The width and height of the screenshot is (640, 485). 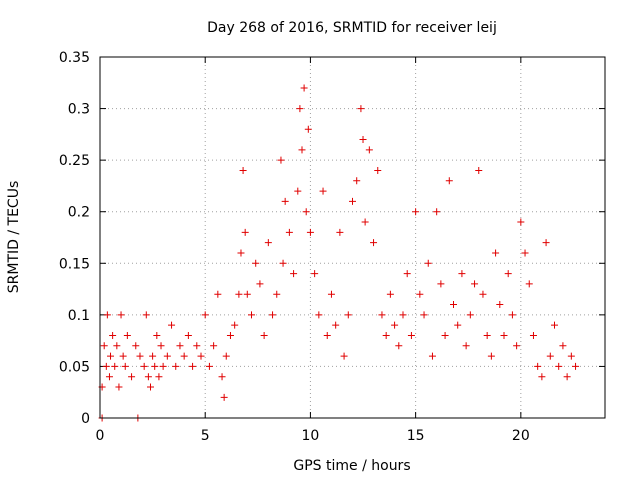 I want to click on x-tick-label: 10, so click(x=311, y=436).